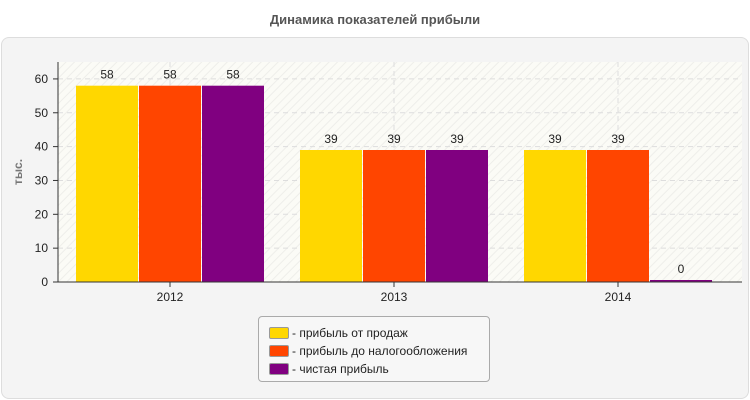 Image resolution: width=750 pixels, height=400 pixels. I want to click on legend-label: - прибыль до налогообложения, so click(380, 351).